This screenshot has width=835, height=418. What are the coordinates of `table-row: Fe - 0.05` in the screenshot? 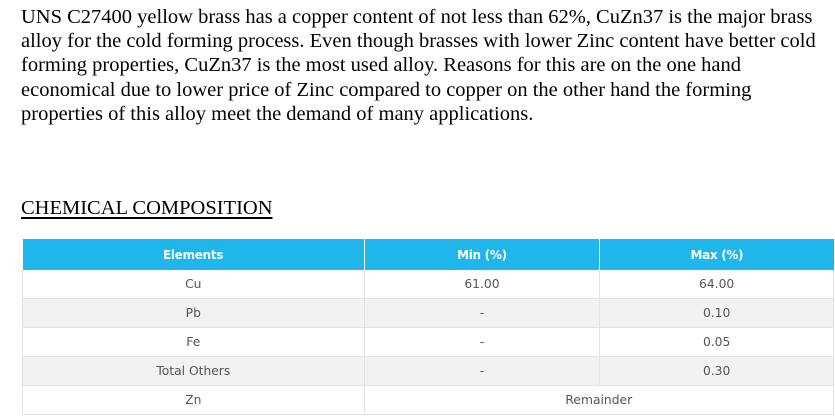 It's located at (428, 342).